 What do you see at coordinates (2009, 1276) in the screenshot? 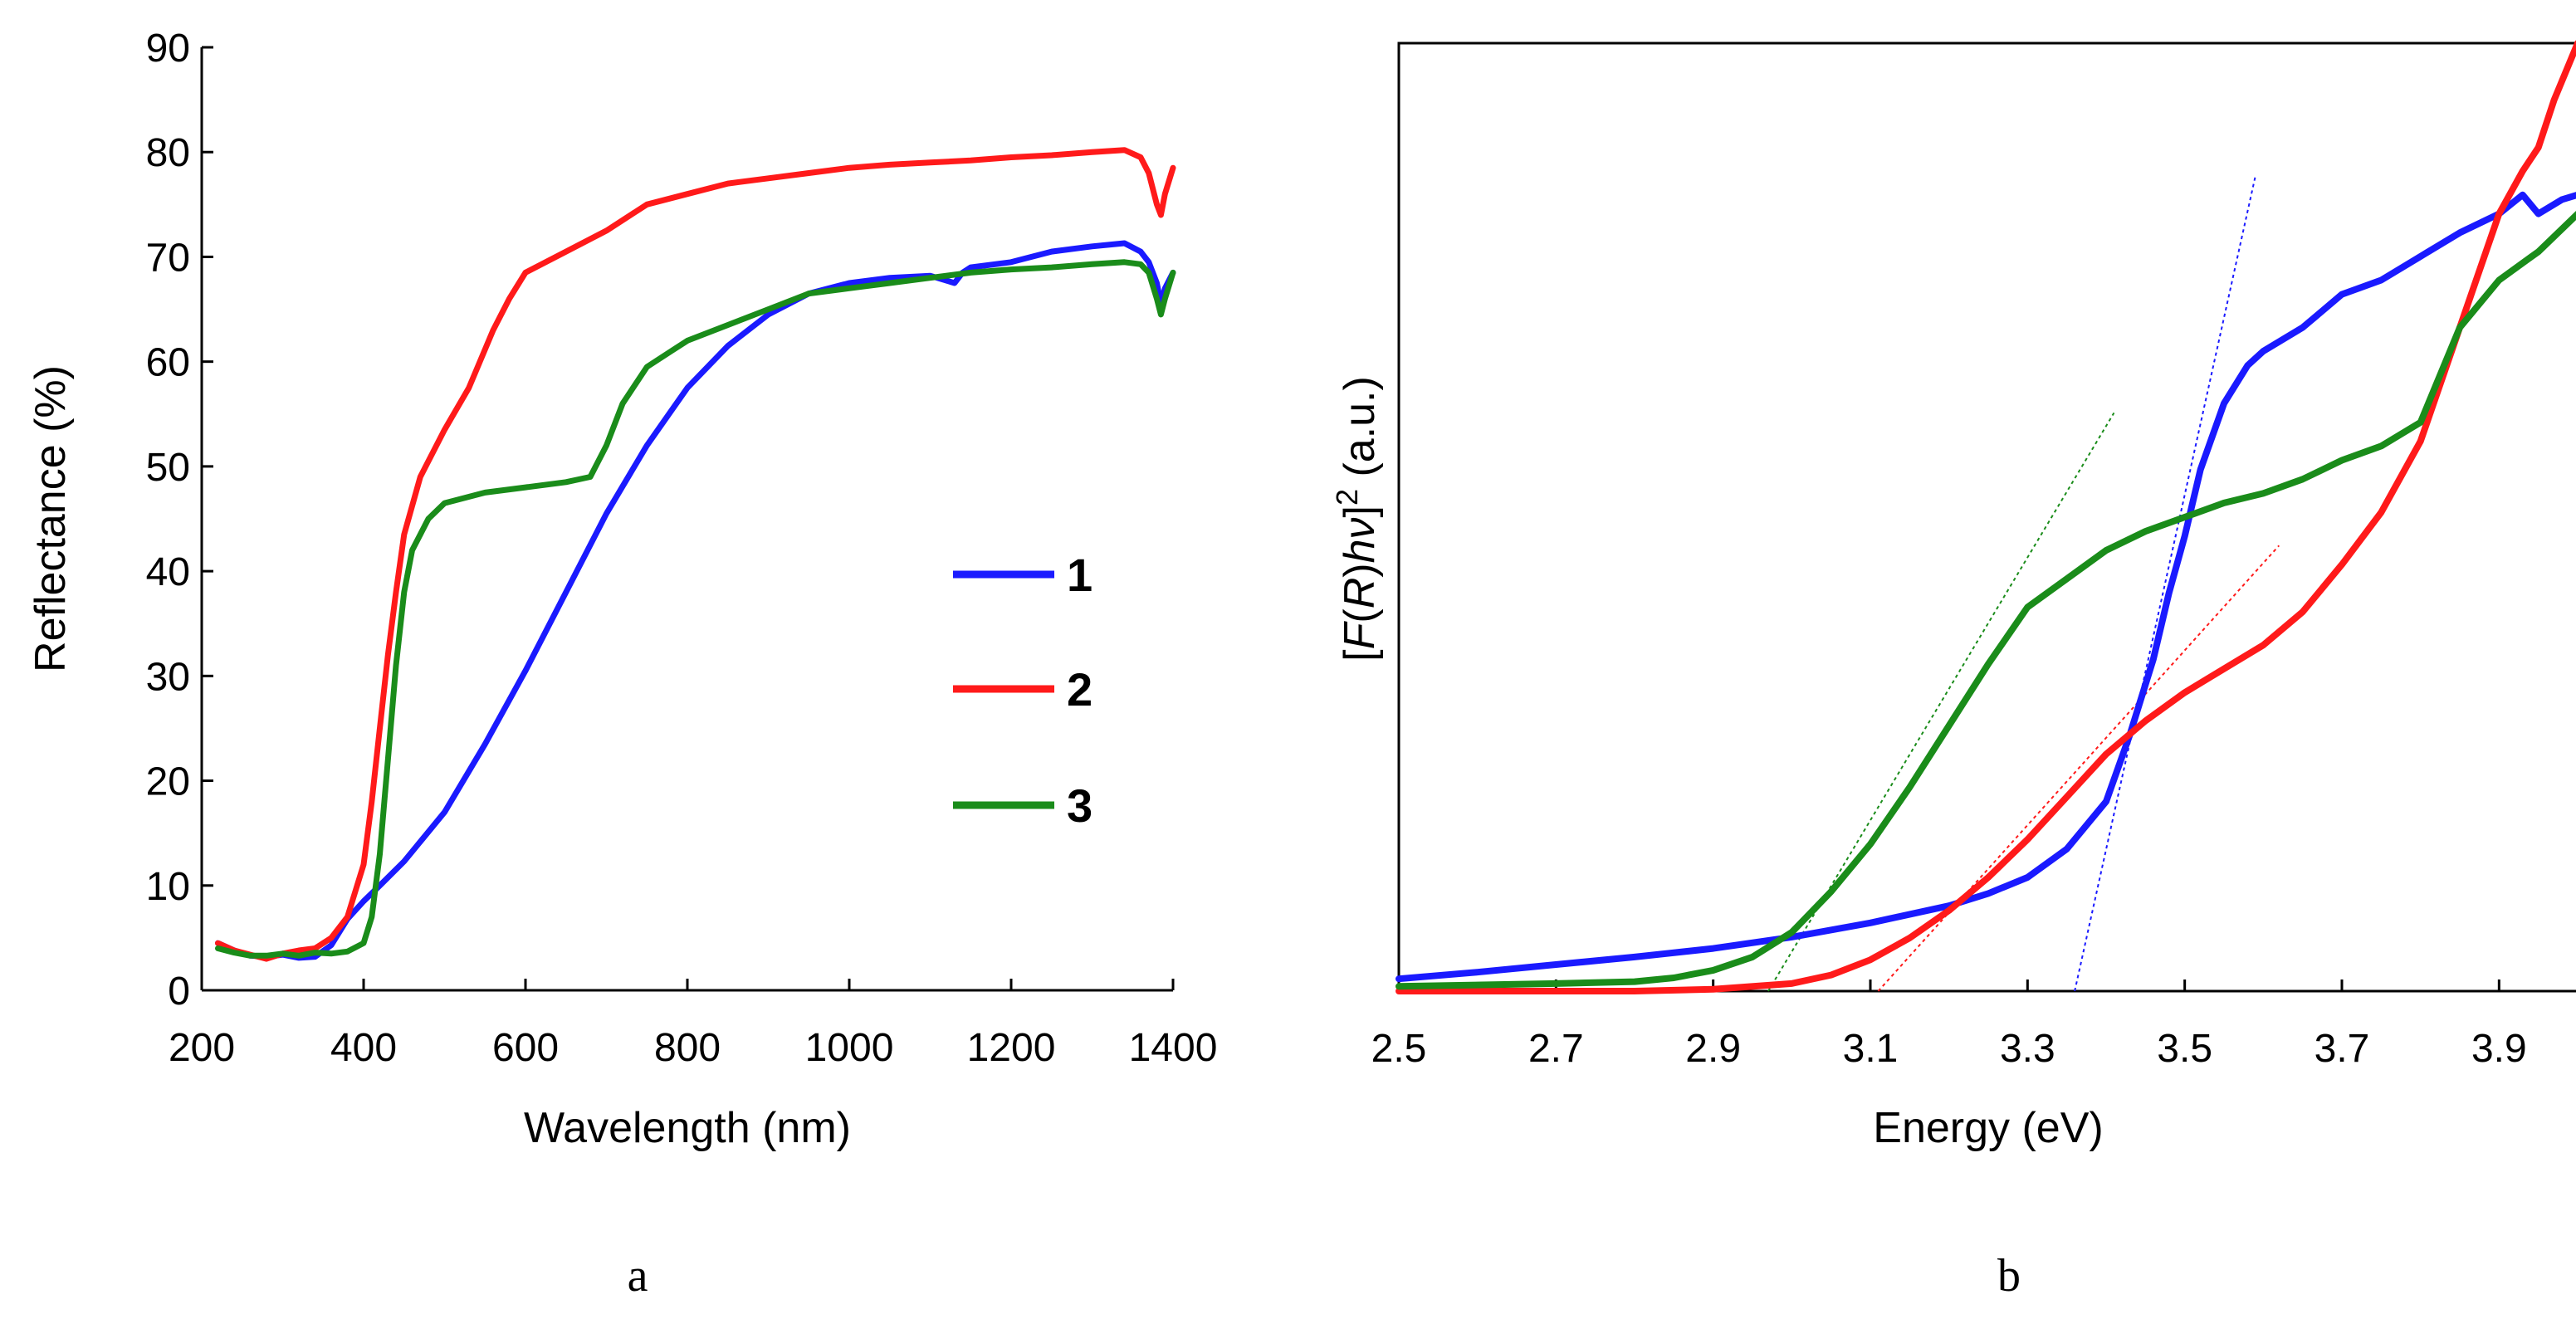
I see `panel-b-label: b` at bounding box center [2009, 1276].